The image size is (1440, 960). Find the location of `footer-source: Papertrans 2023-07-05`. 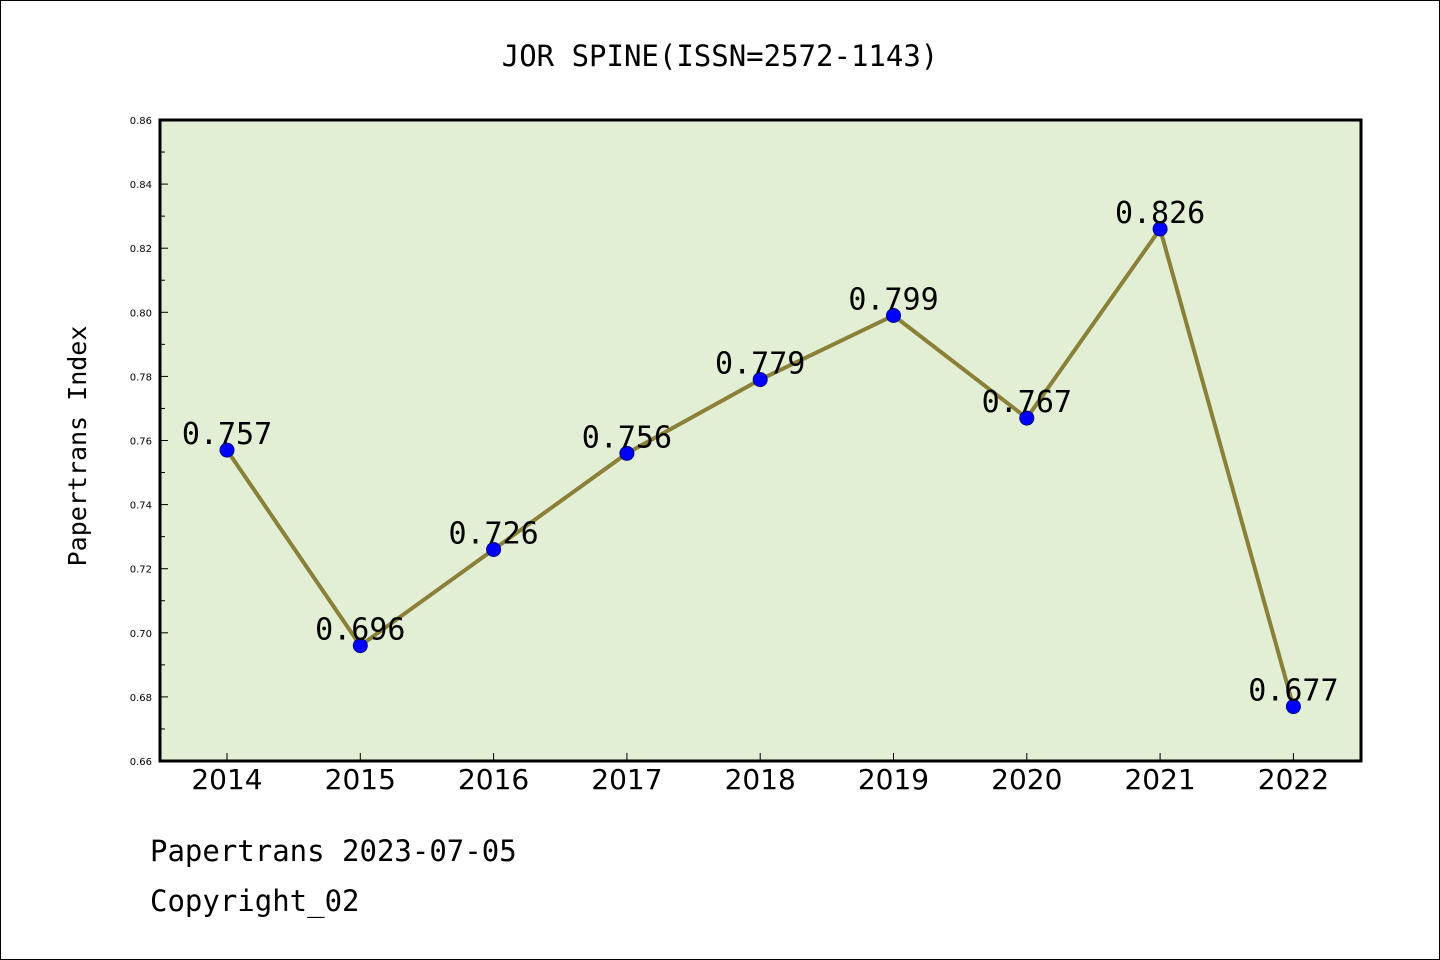

footer-source: Papertrans 2023-07-05 is located at coordinates (333, 851).